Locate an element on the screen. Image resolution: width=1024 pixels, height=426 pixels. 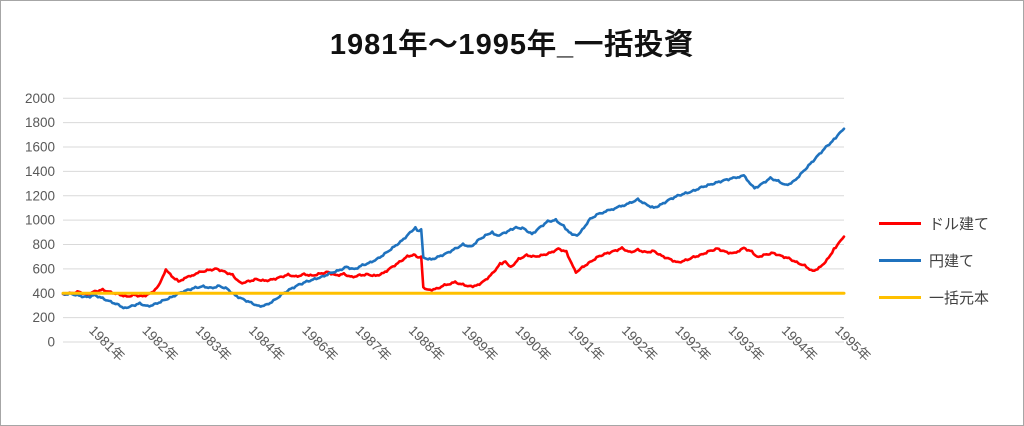
principal-line-swatch-icon is located at coordinates (900, 297).